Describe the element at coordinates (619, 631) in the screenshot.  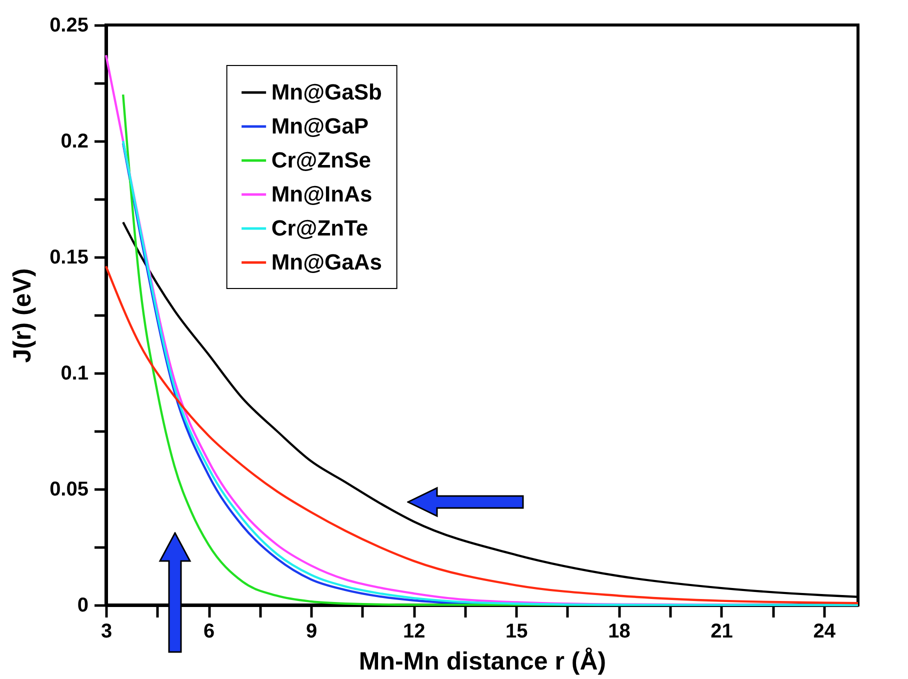
I see `x-tick-label: 18` at that location.